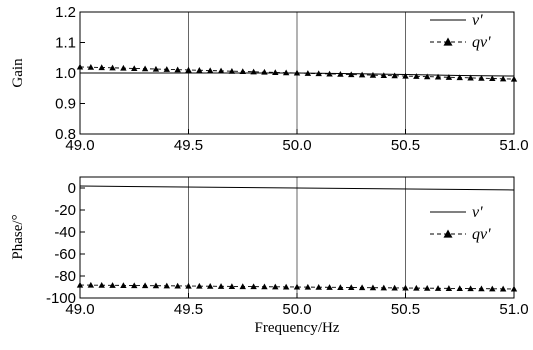 The height and width of the screenshot is (350, 533). What do you see at coordinates (460, 223) in the screenshot?
I see `phase-legend: v' qv'` at bounding box center [460, 223].